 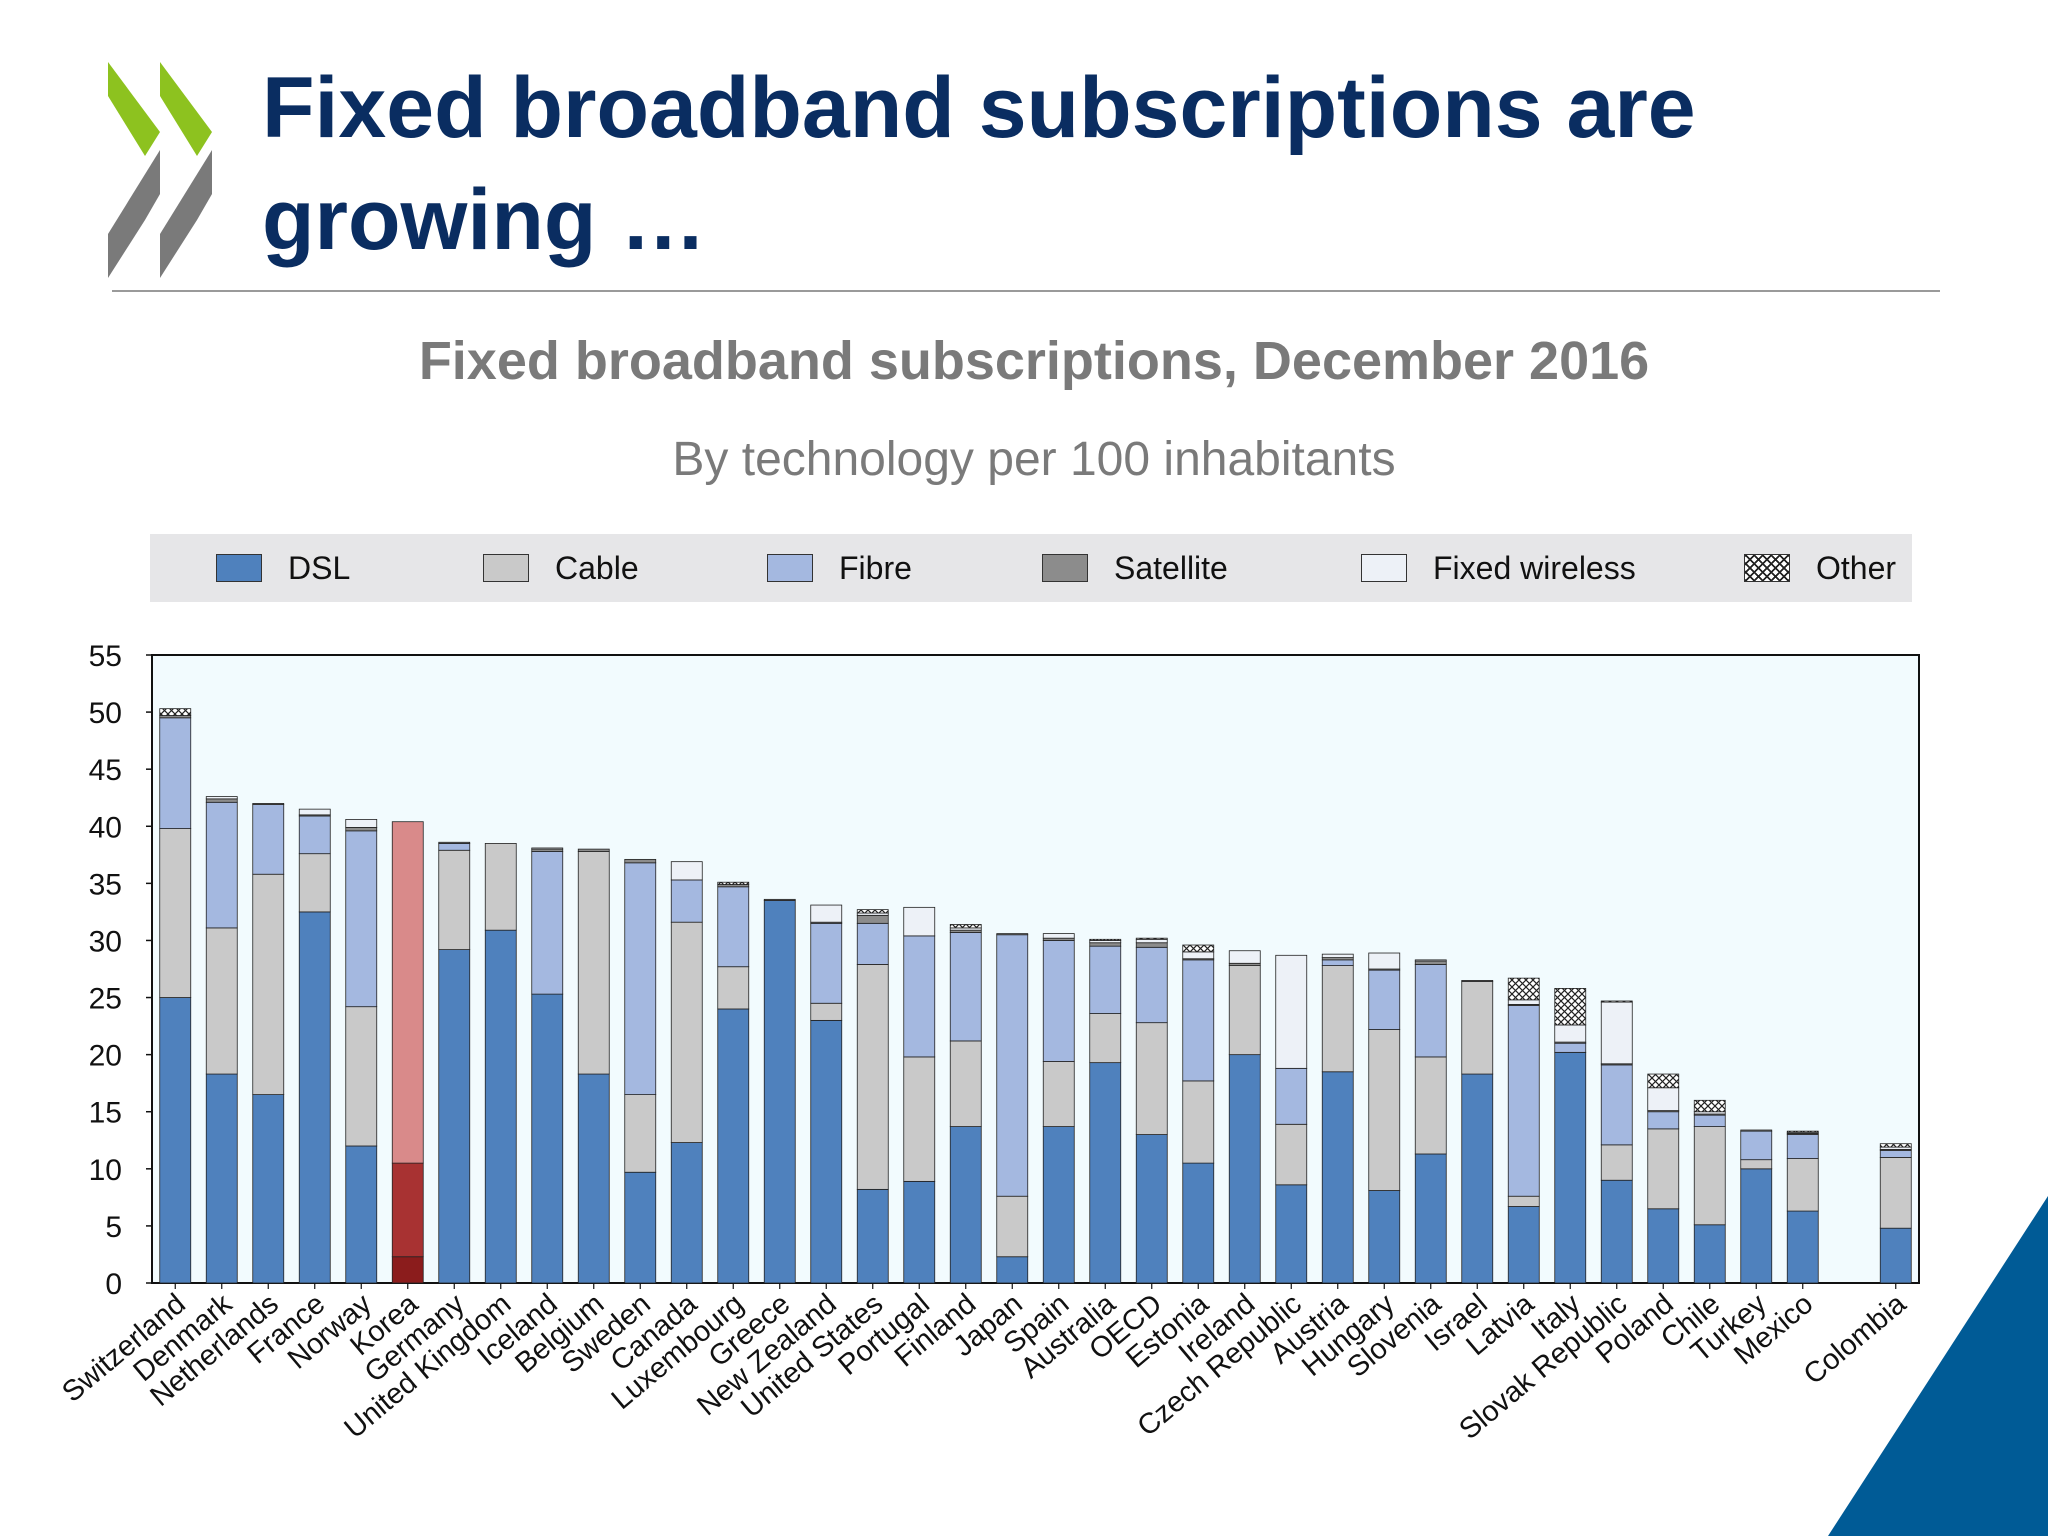 What do you see at coordinates (1802, 1185) in the screenshot?
I see `bar-mexico-cable` at bounding box center [1802, 1185].